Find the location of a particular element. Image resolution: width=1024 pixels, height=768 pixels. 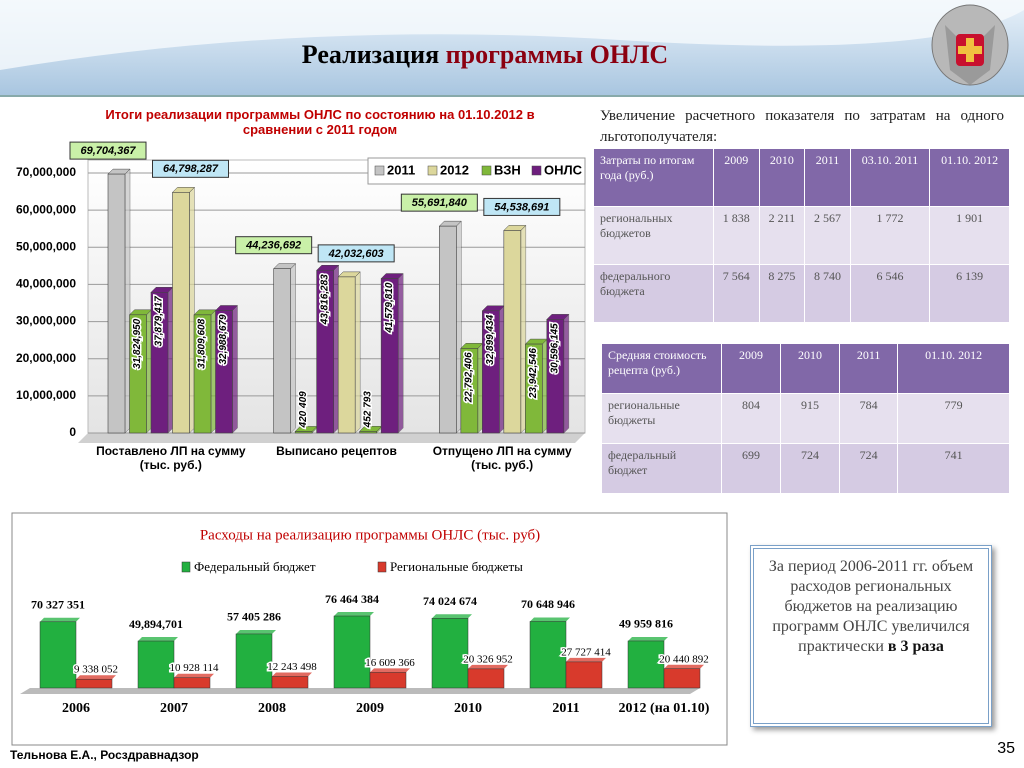

y-tick-label: 30,000,000 is located at coordinates (46, 321).